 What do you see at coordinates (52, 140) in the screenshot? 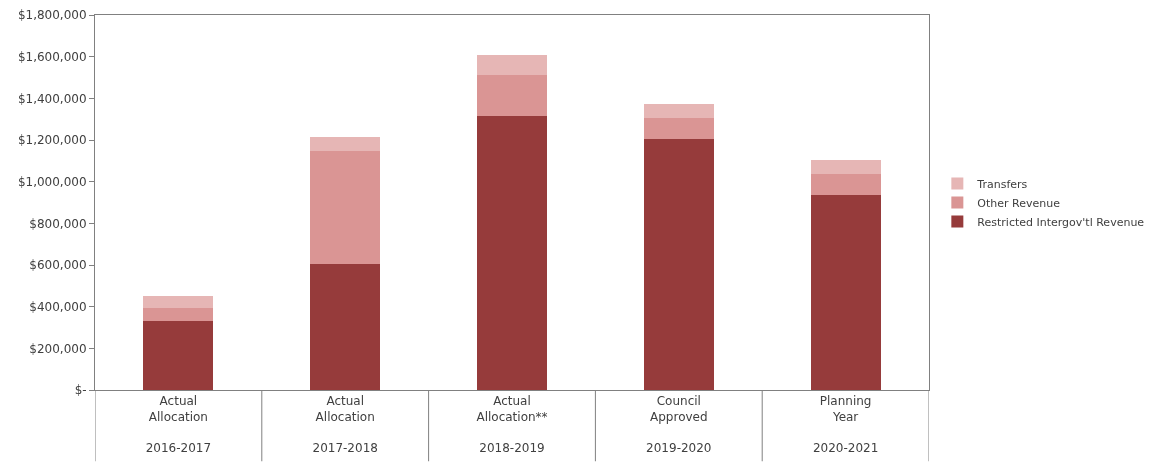
I see `y-tick-label: $1,200,000` at bounding box center [52, 140].